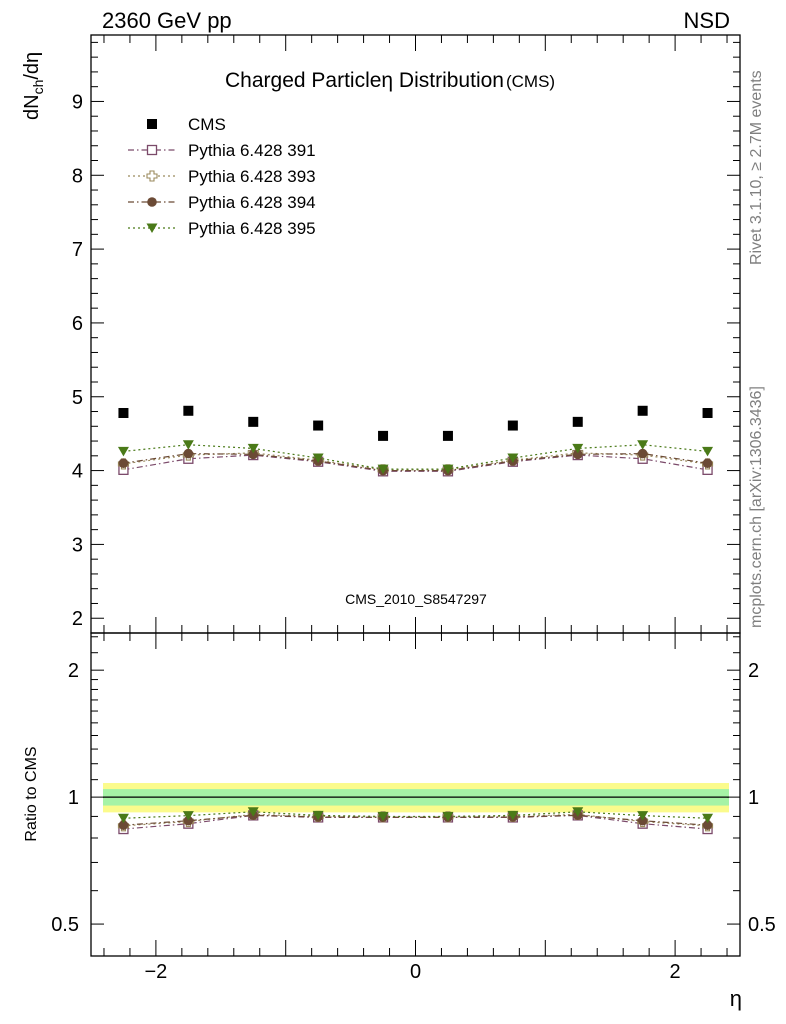  Describe the element at coordinates (73, 798) in the screenshot. I see `ratio-y-tick-label-left: 1` at that location.